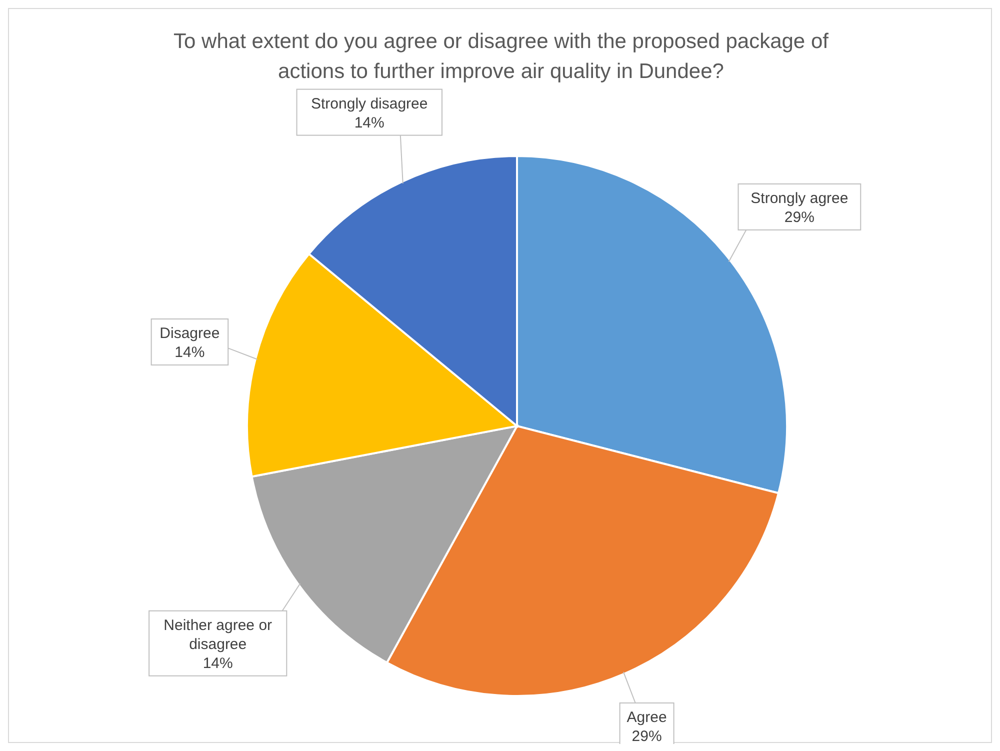 This screenshot has width=1000, height=751. I want to click on slice-label: Disagree, so click(190, 333).